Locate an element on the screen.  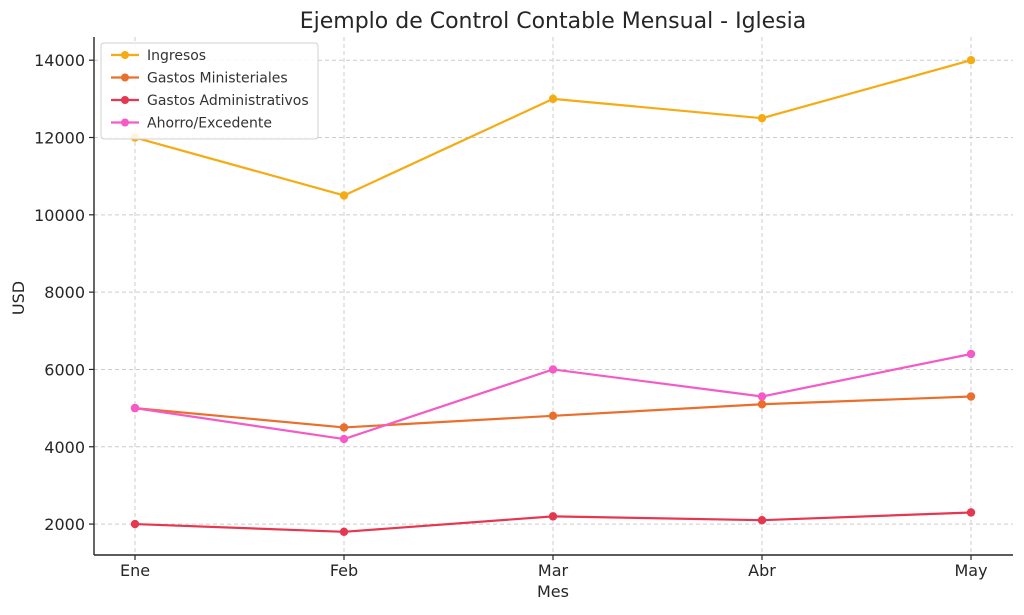
y-tick-label: 8000 is located at coordinates (64, 292).